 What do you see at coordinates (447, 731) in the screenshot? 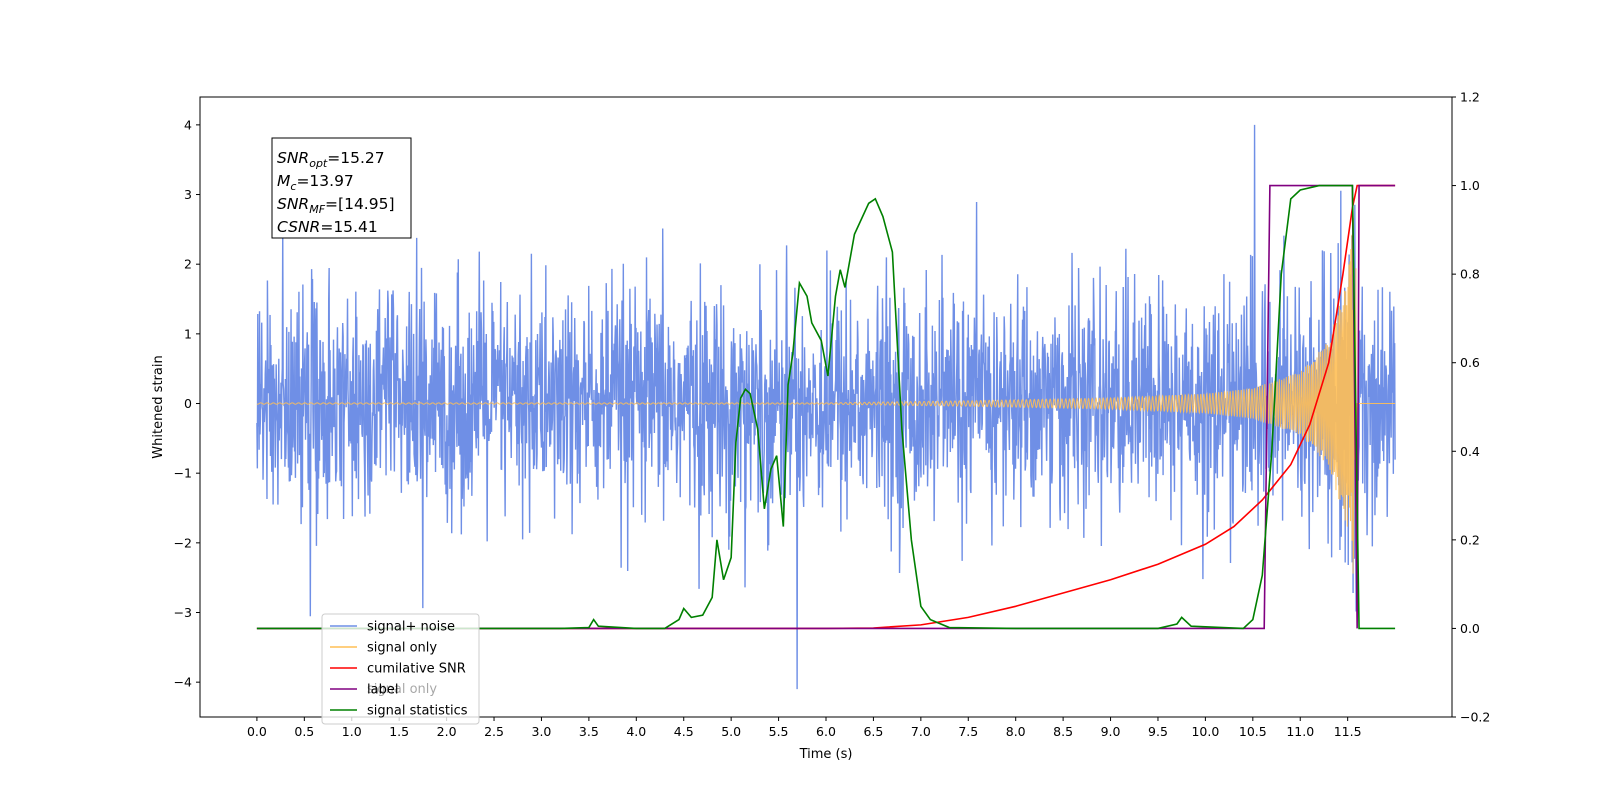
I see `x-tick-label: 2.0` at bounding box center [447, 731].